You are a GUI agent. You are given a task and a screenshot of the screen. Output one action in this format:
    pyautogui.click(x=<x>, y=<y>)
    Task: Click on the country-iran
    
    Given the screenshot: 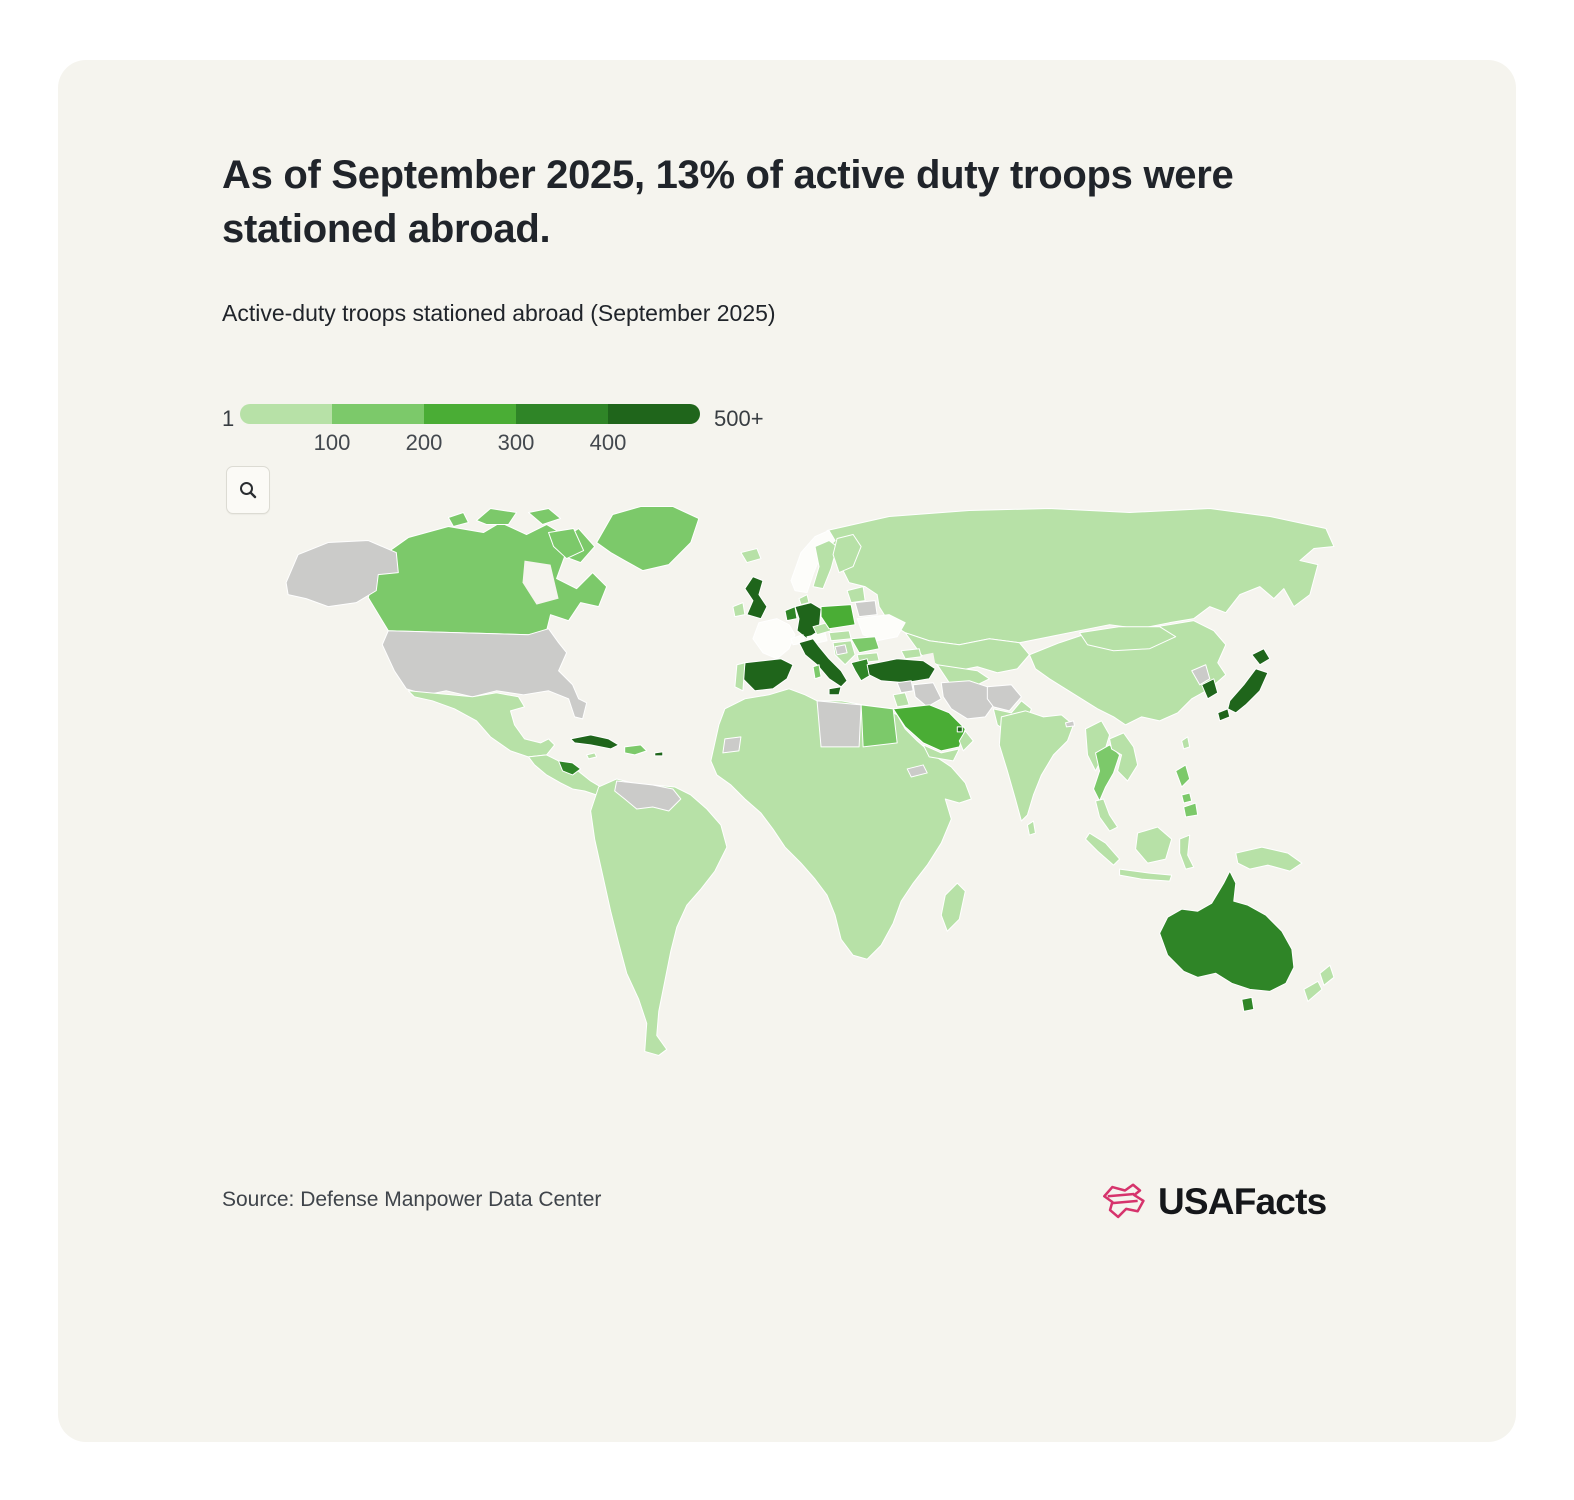 What is the action you would take?
    pyautogui.click(x=968, y=700)
    